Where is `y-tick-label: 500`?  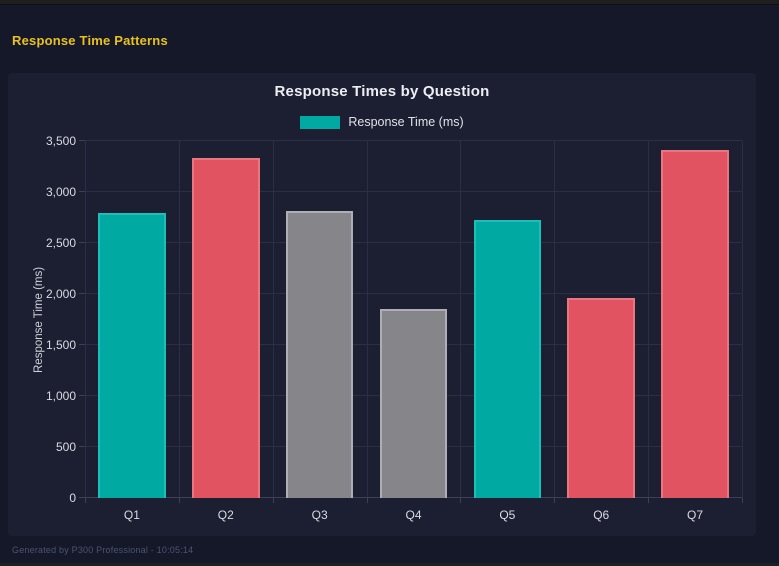 y-tick-label: 500 is located at coordinates (65, 447).